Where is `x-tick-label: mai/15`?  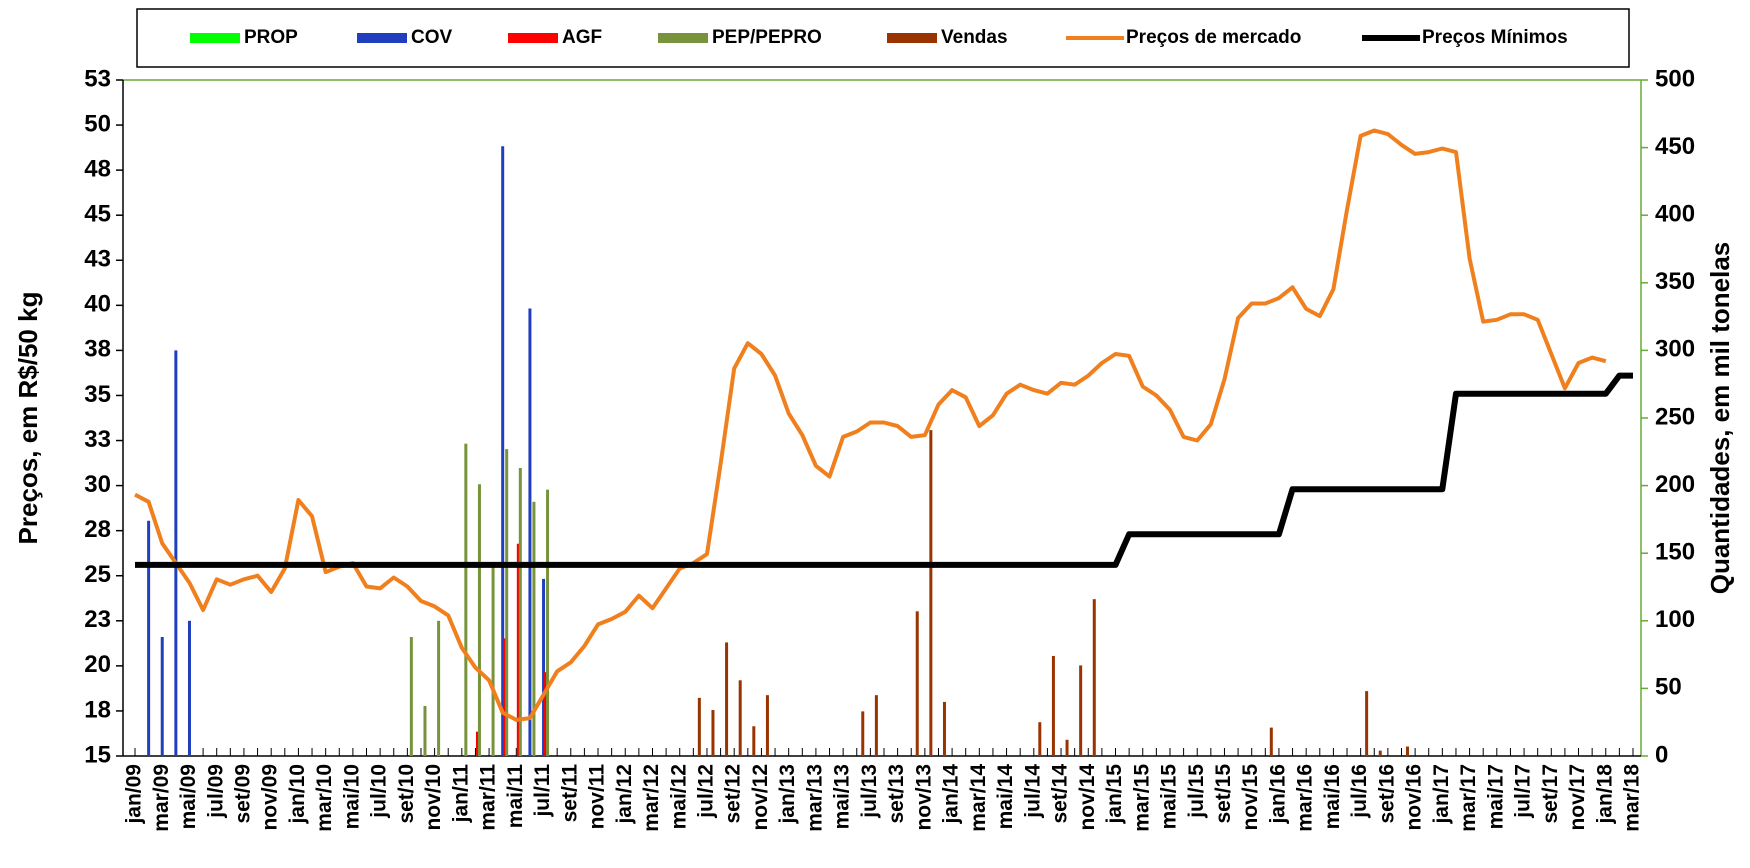 x-tick-label: mai/15 is located at coordinates (1169, 797).